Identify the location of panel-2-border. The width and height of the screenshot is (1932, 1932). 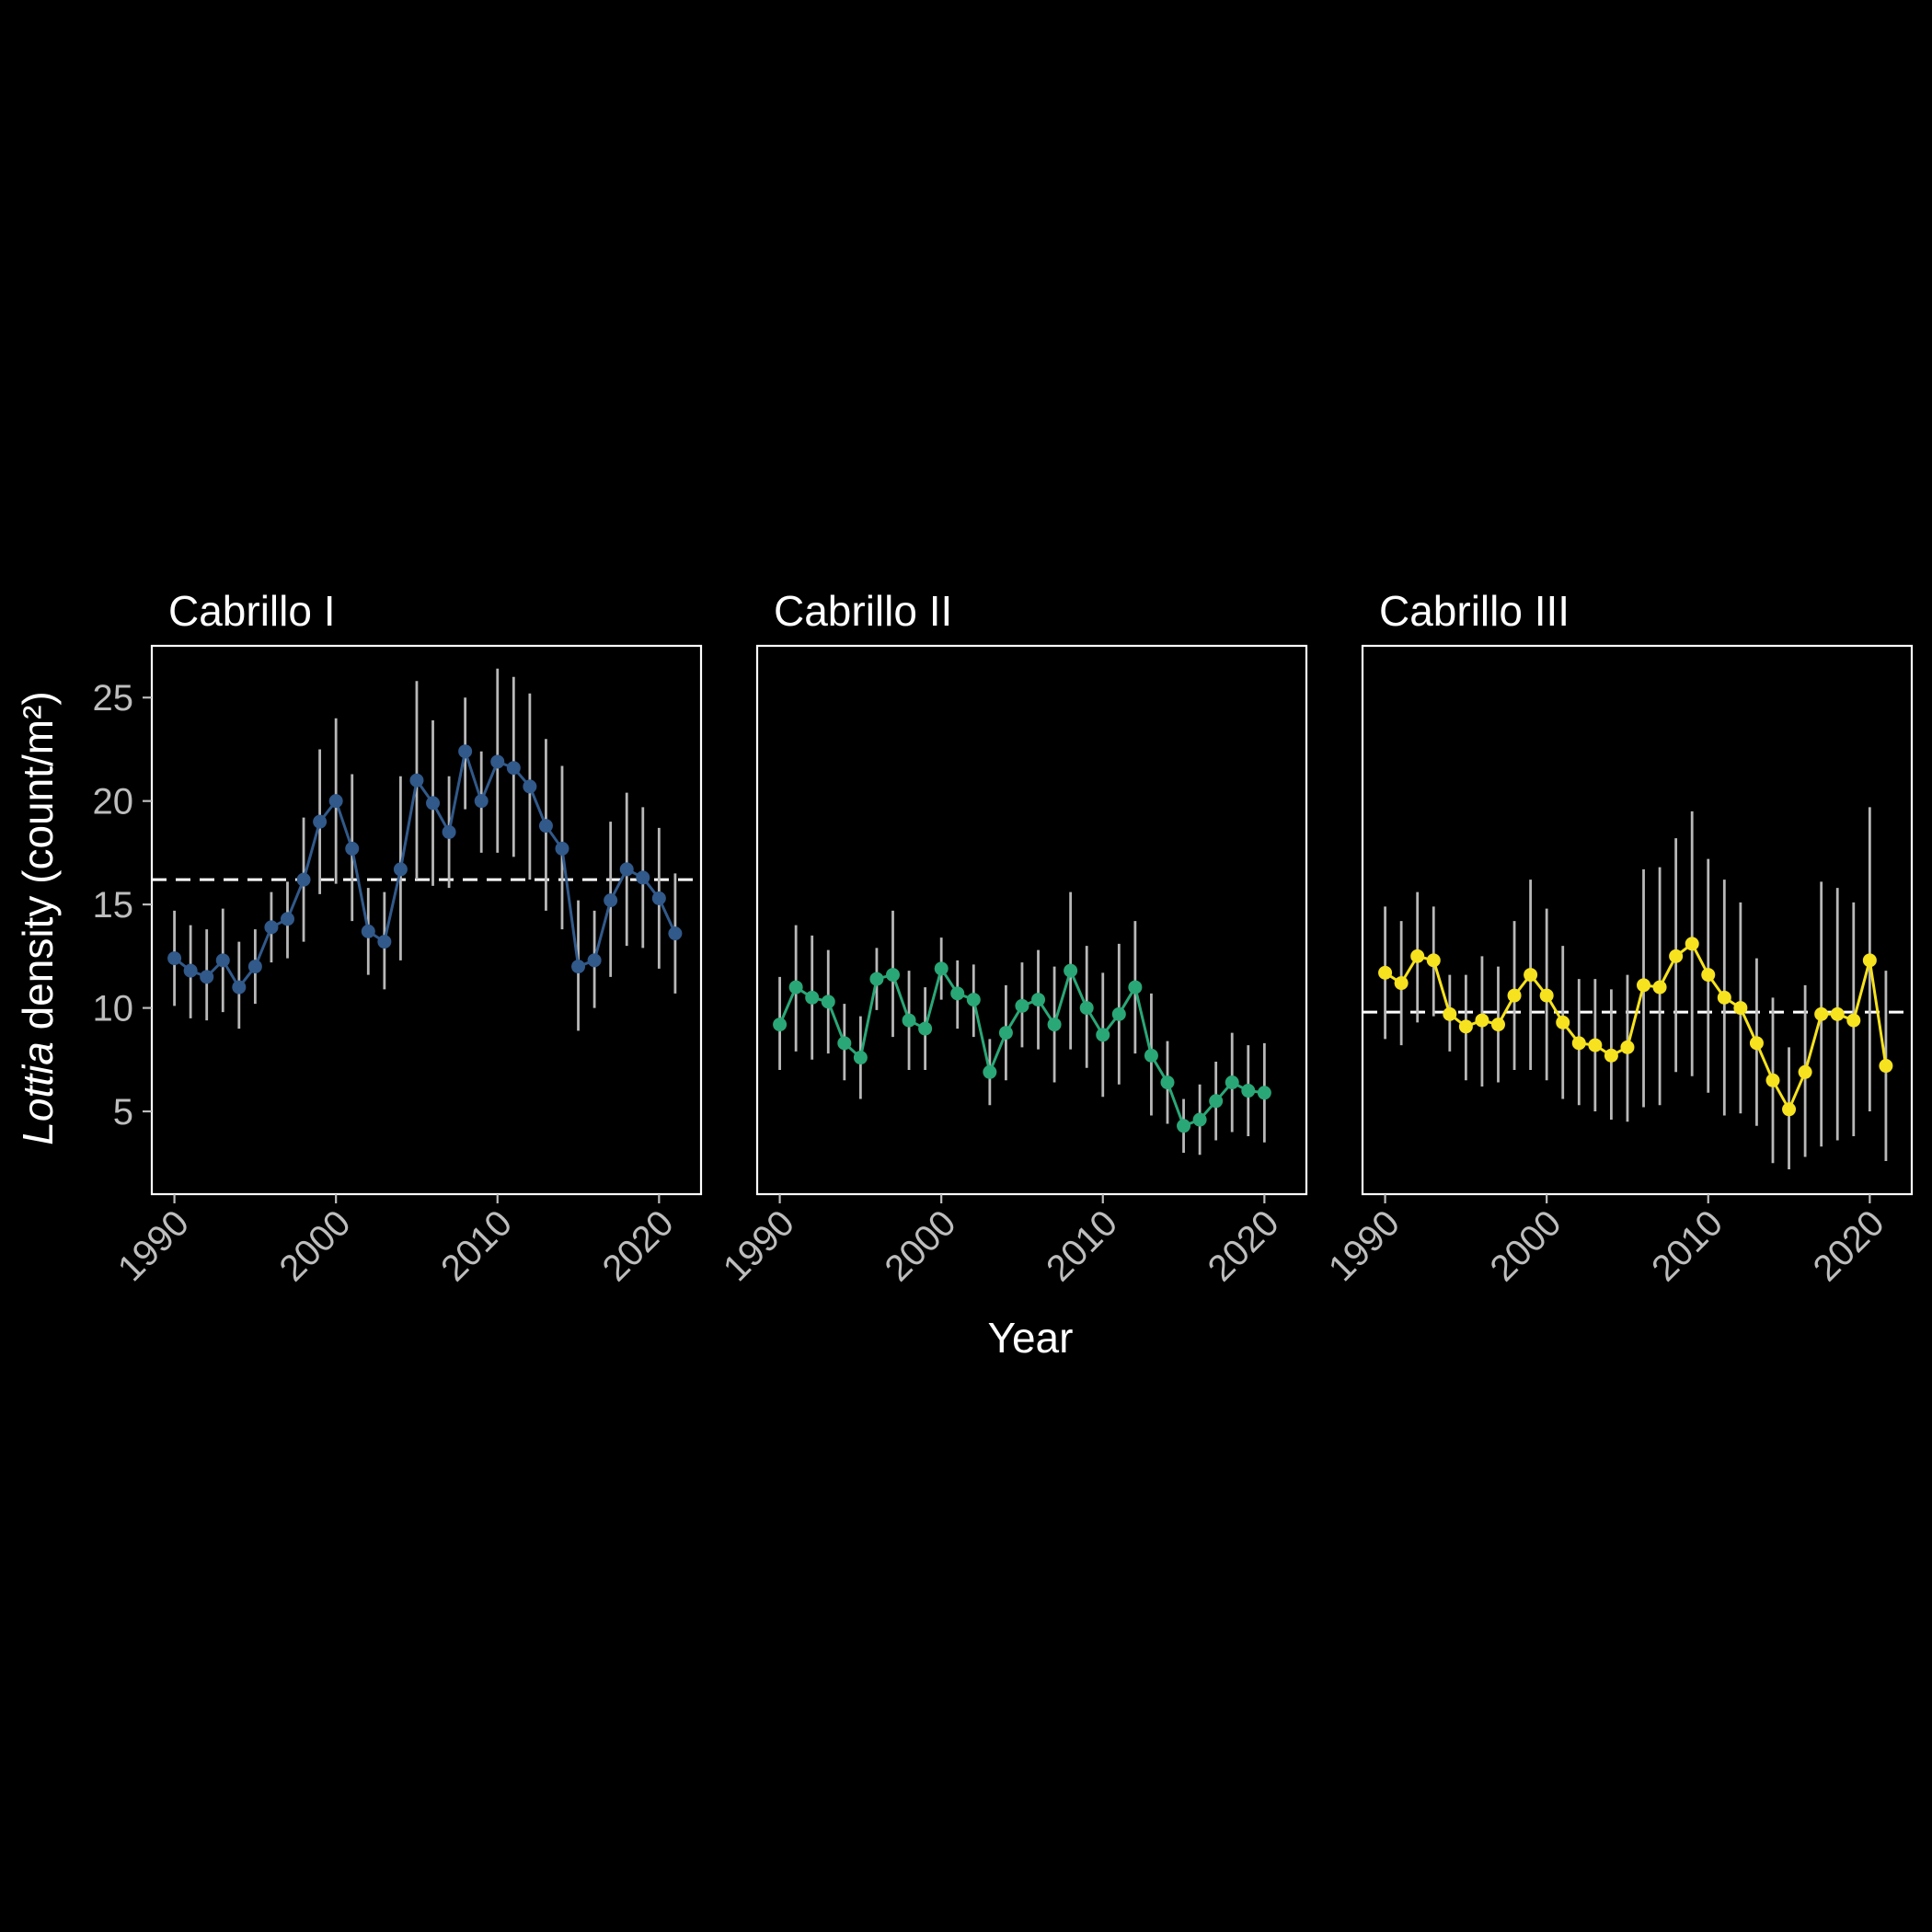
(1031, 920).